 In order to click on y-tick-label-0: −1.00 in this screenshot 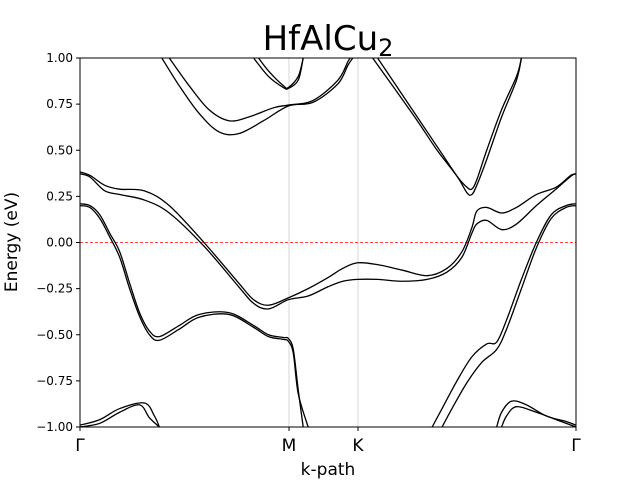, I will do `click(54, 427)`.